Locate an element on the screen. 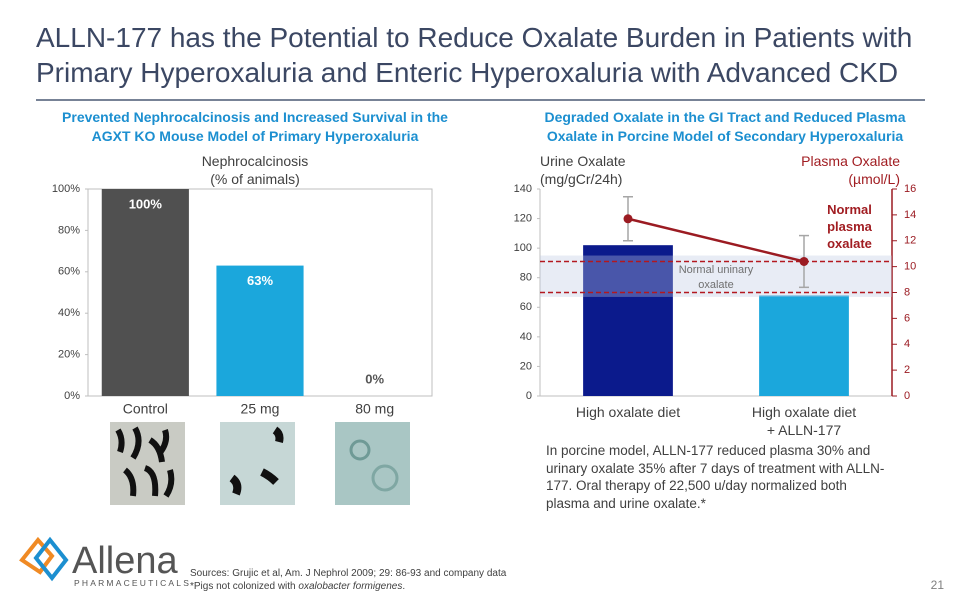 The height and width of the screenshot is (600, 960). y-tick-label: 20% is located at coordinates (69, 355).